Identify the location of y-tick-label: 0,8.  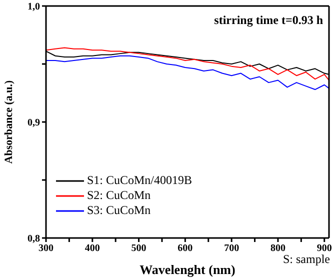
(34, 239).